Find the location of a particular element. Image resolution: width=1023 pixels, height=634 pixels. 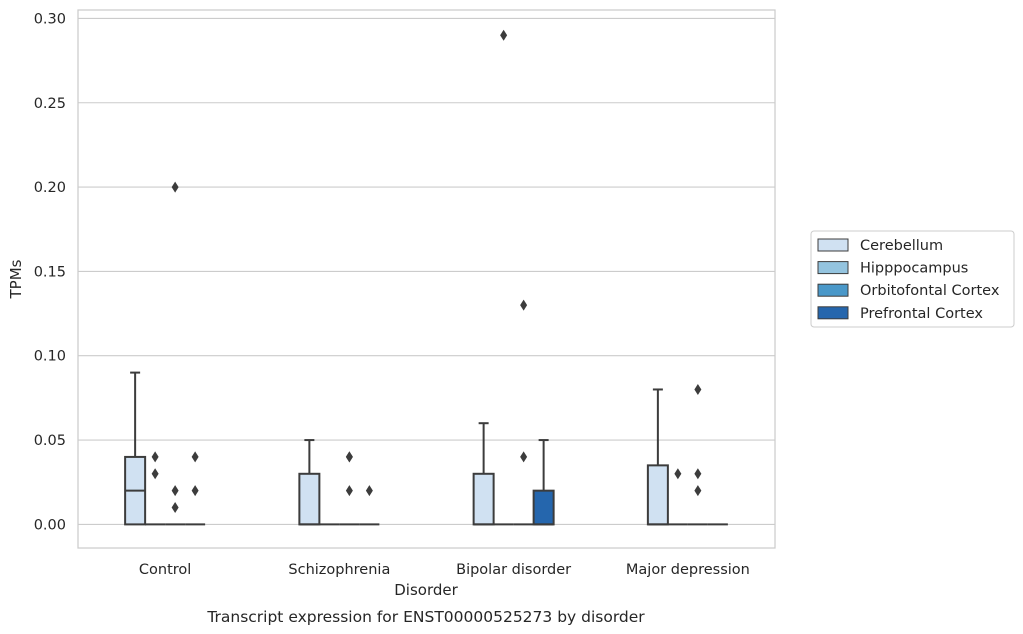

y-tick-label: 0.00 is located at coordinates (50, 525).